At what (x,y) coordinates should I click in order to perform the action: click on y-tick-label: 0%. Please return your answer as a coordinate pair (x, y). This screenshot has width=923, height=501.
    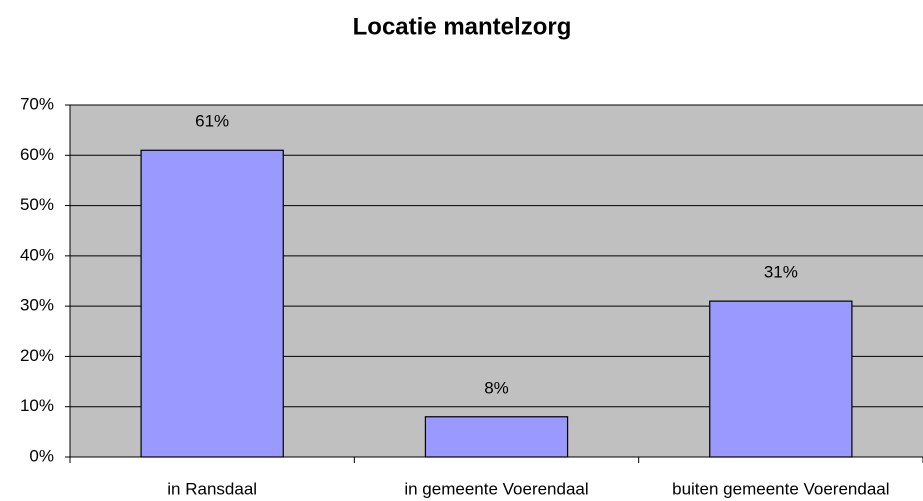
    Looking at the image, I should click on (41, 455).